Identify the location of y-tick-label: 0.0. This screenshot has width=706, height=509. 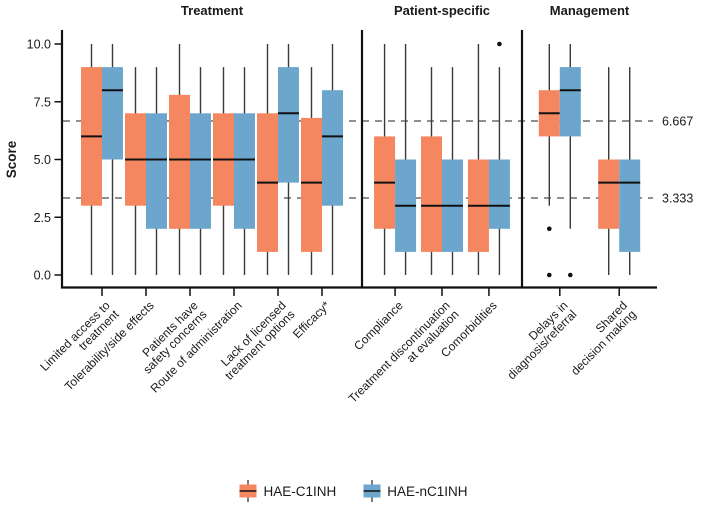
(42, 276).